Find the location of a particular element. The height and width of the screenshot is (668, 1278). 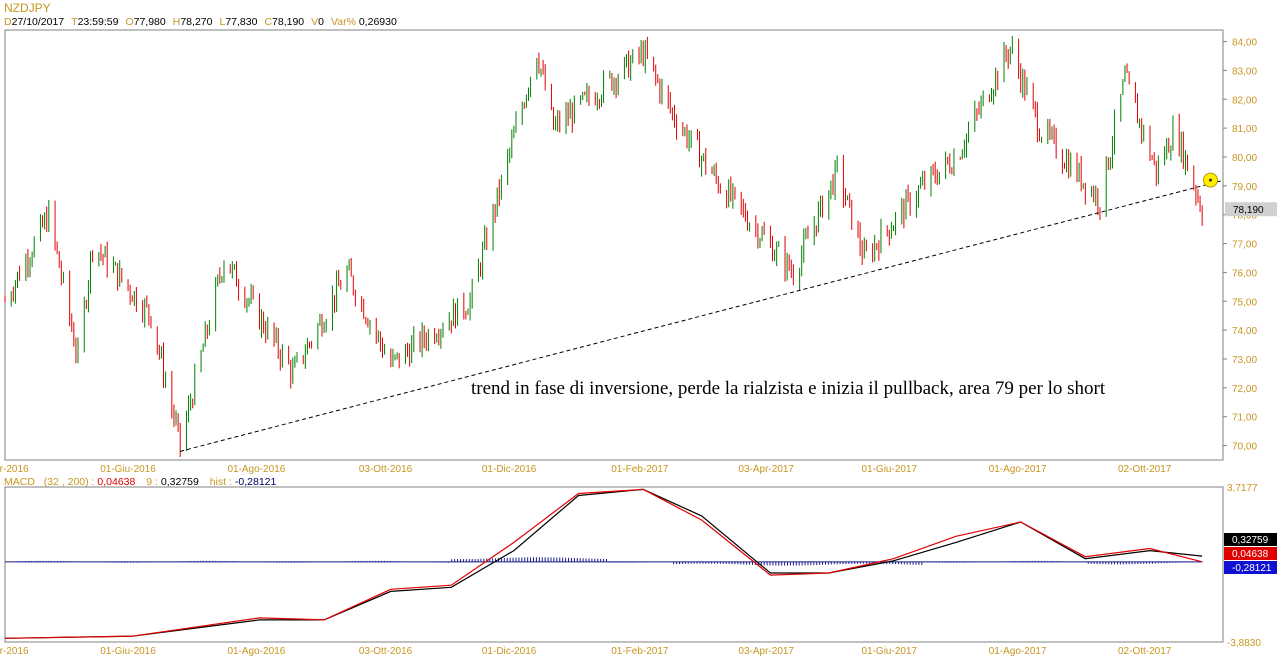

macd-badge-label-2: -0,28121 is located at coordinates (1252, 568).